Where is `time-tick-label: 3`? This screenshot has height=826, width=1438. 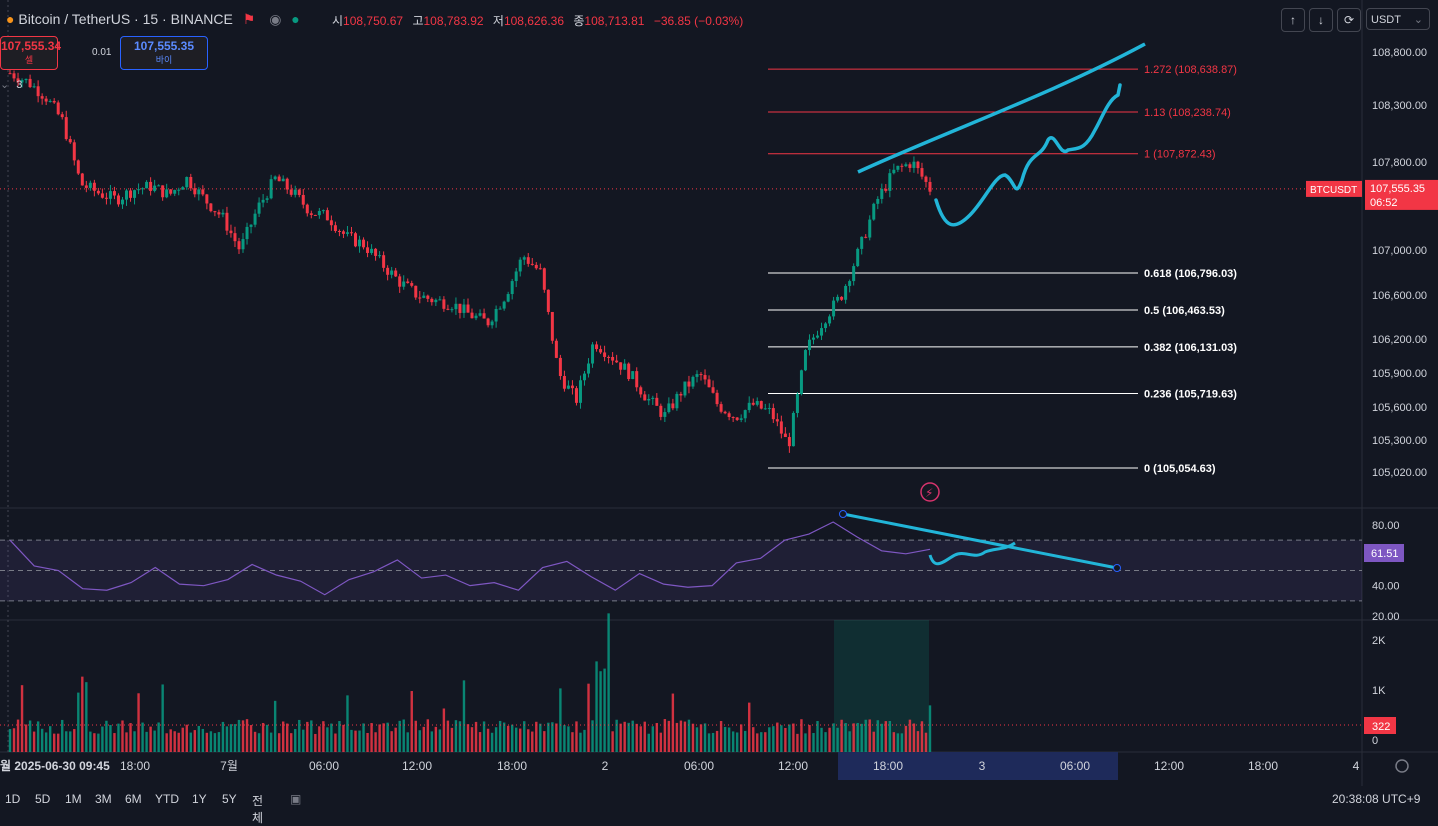
time-tick-label: 3 is located at coordinates (982, 766).